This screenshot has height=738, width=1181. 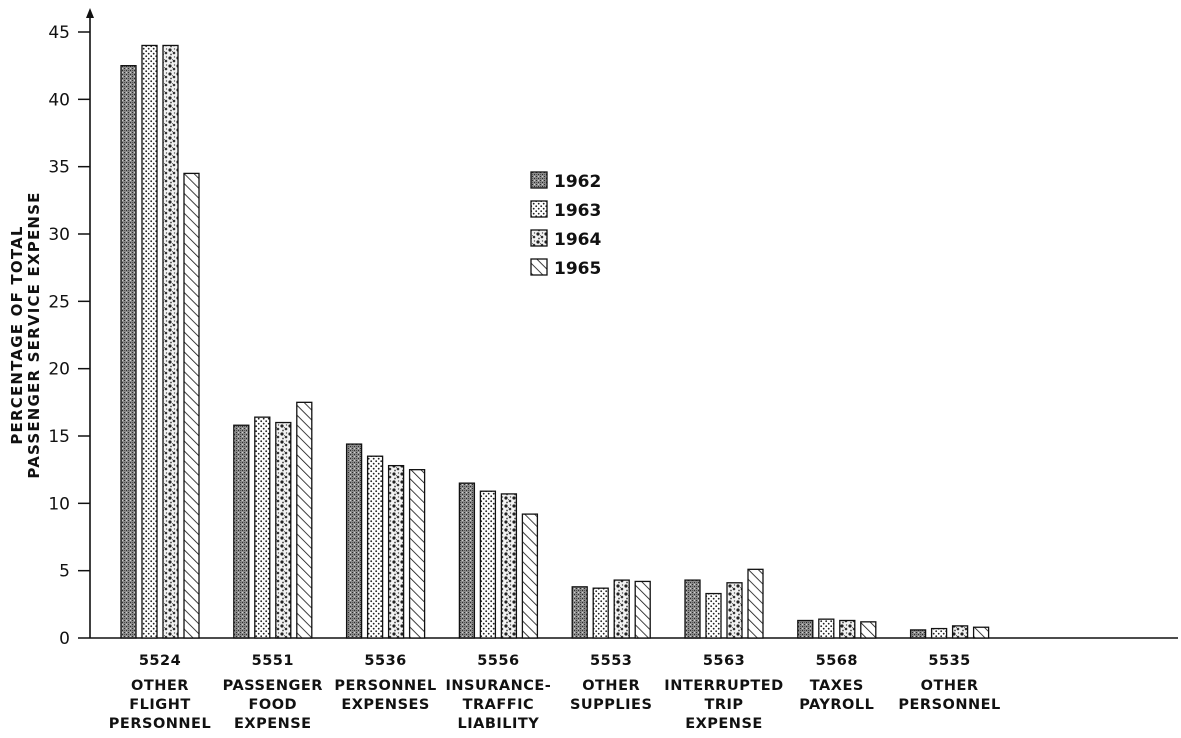 I want to click on bar-5553-1963, so click(x=600, y=613).